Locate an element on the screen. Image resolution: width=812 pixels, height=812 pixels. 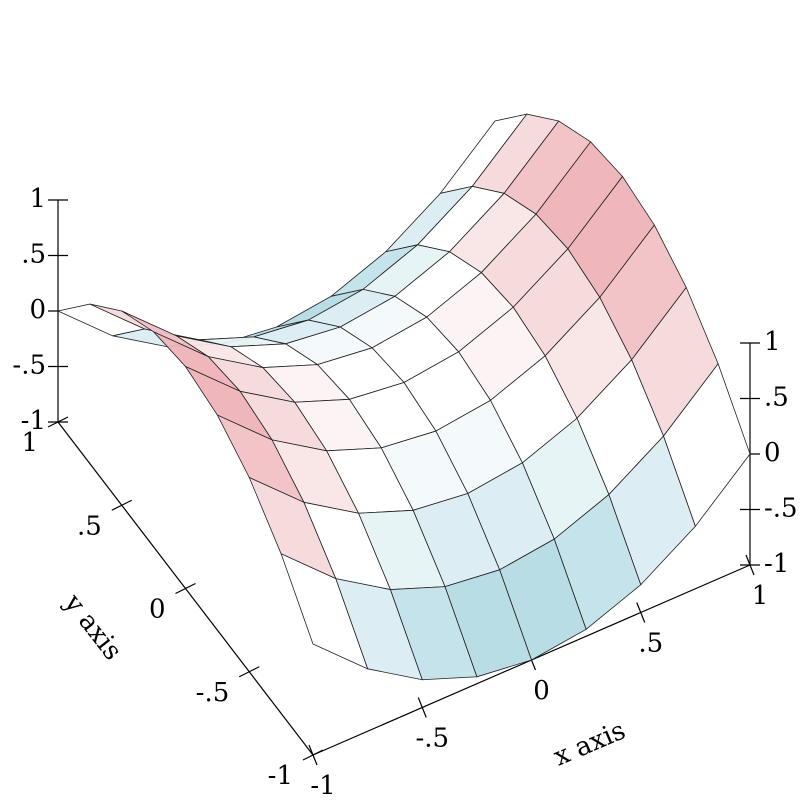
y-tick-label: -1 is located at coordinates (280, 776).